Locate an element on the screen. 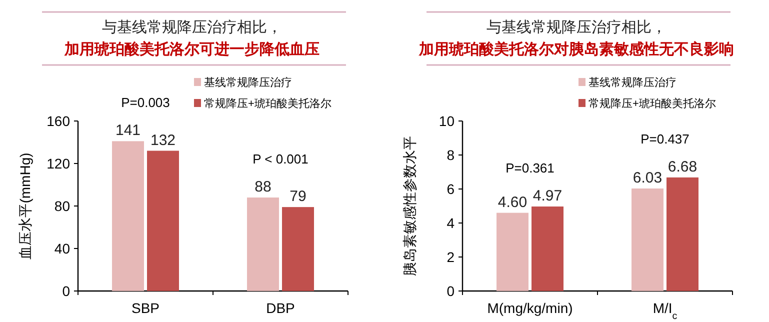 The image size is (769, 322). annotation: P=0.437 is located at coordinates (665, 138).